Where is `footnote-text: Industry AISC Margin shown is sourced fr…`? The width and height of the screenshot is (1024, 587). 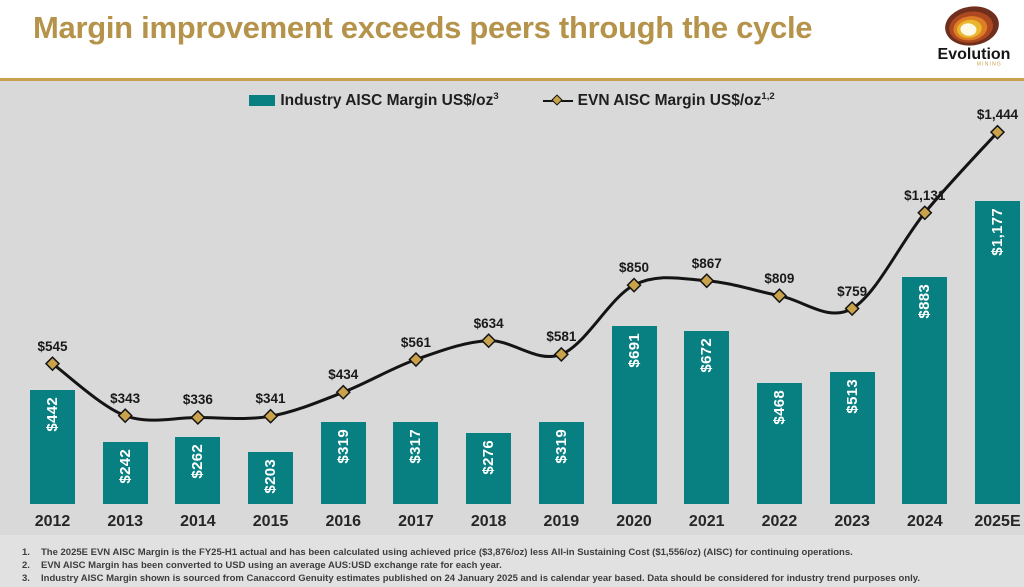 footnote-text: Industry AISC Margin shown is sourced fr… is located at coordinates (480, 578).